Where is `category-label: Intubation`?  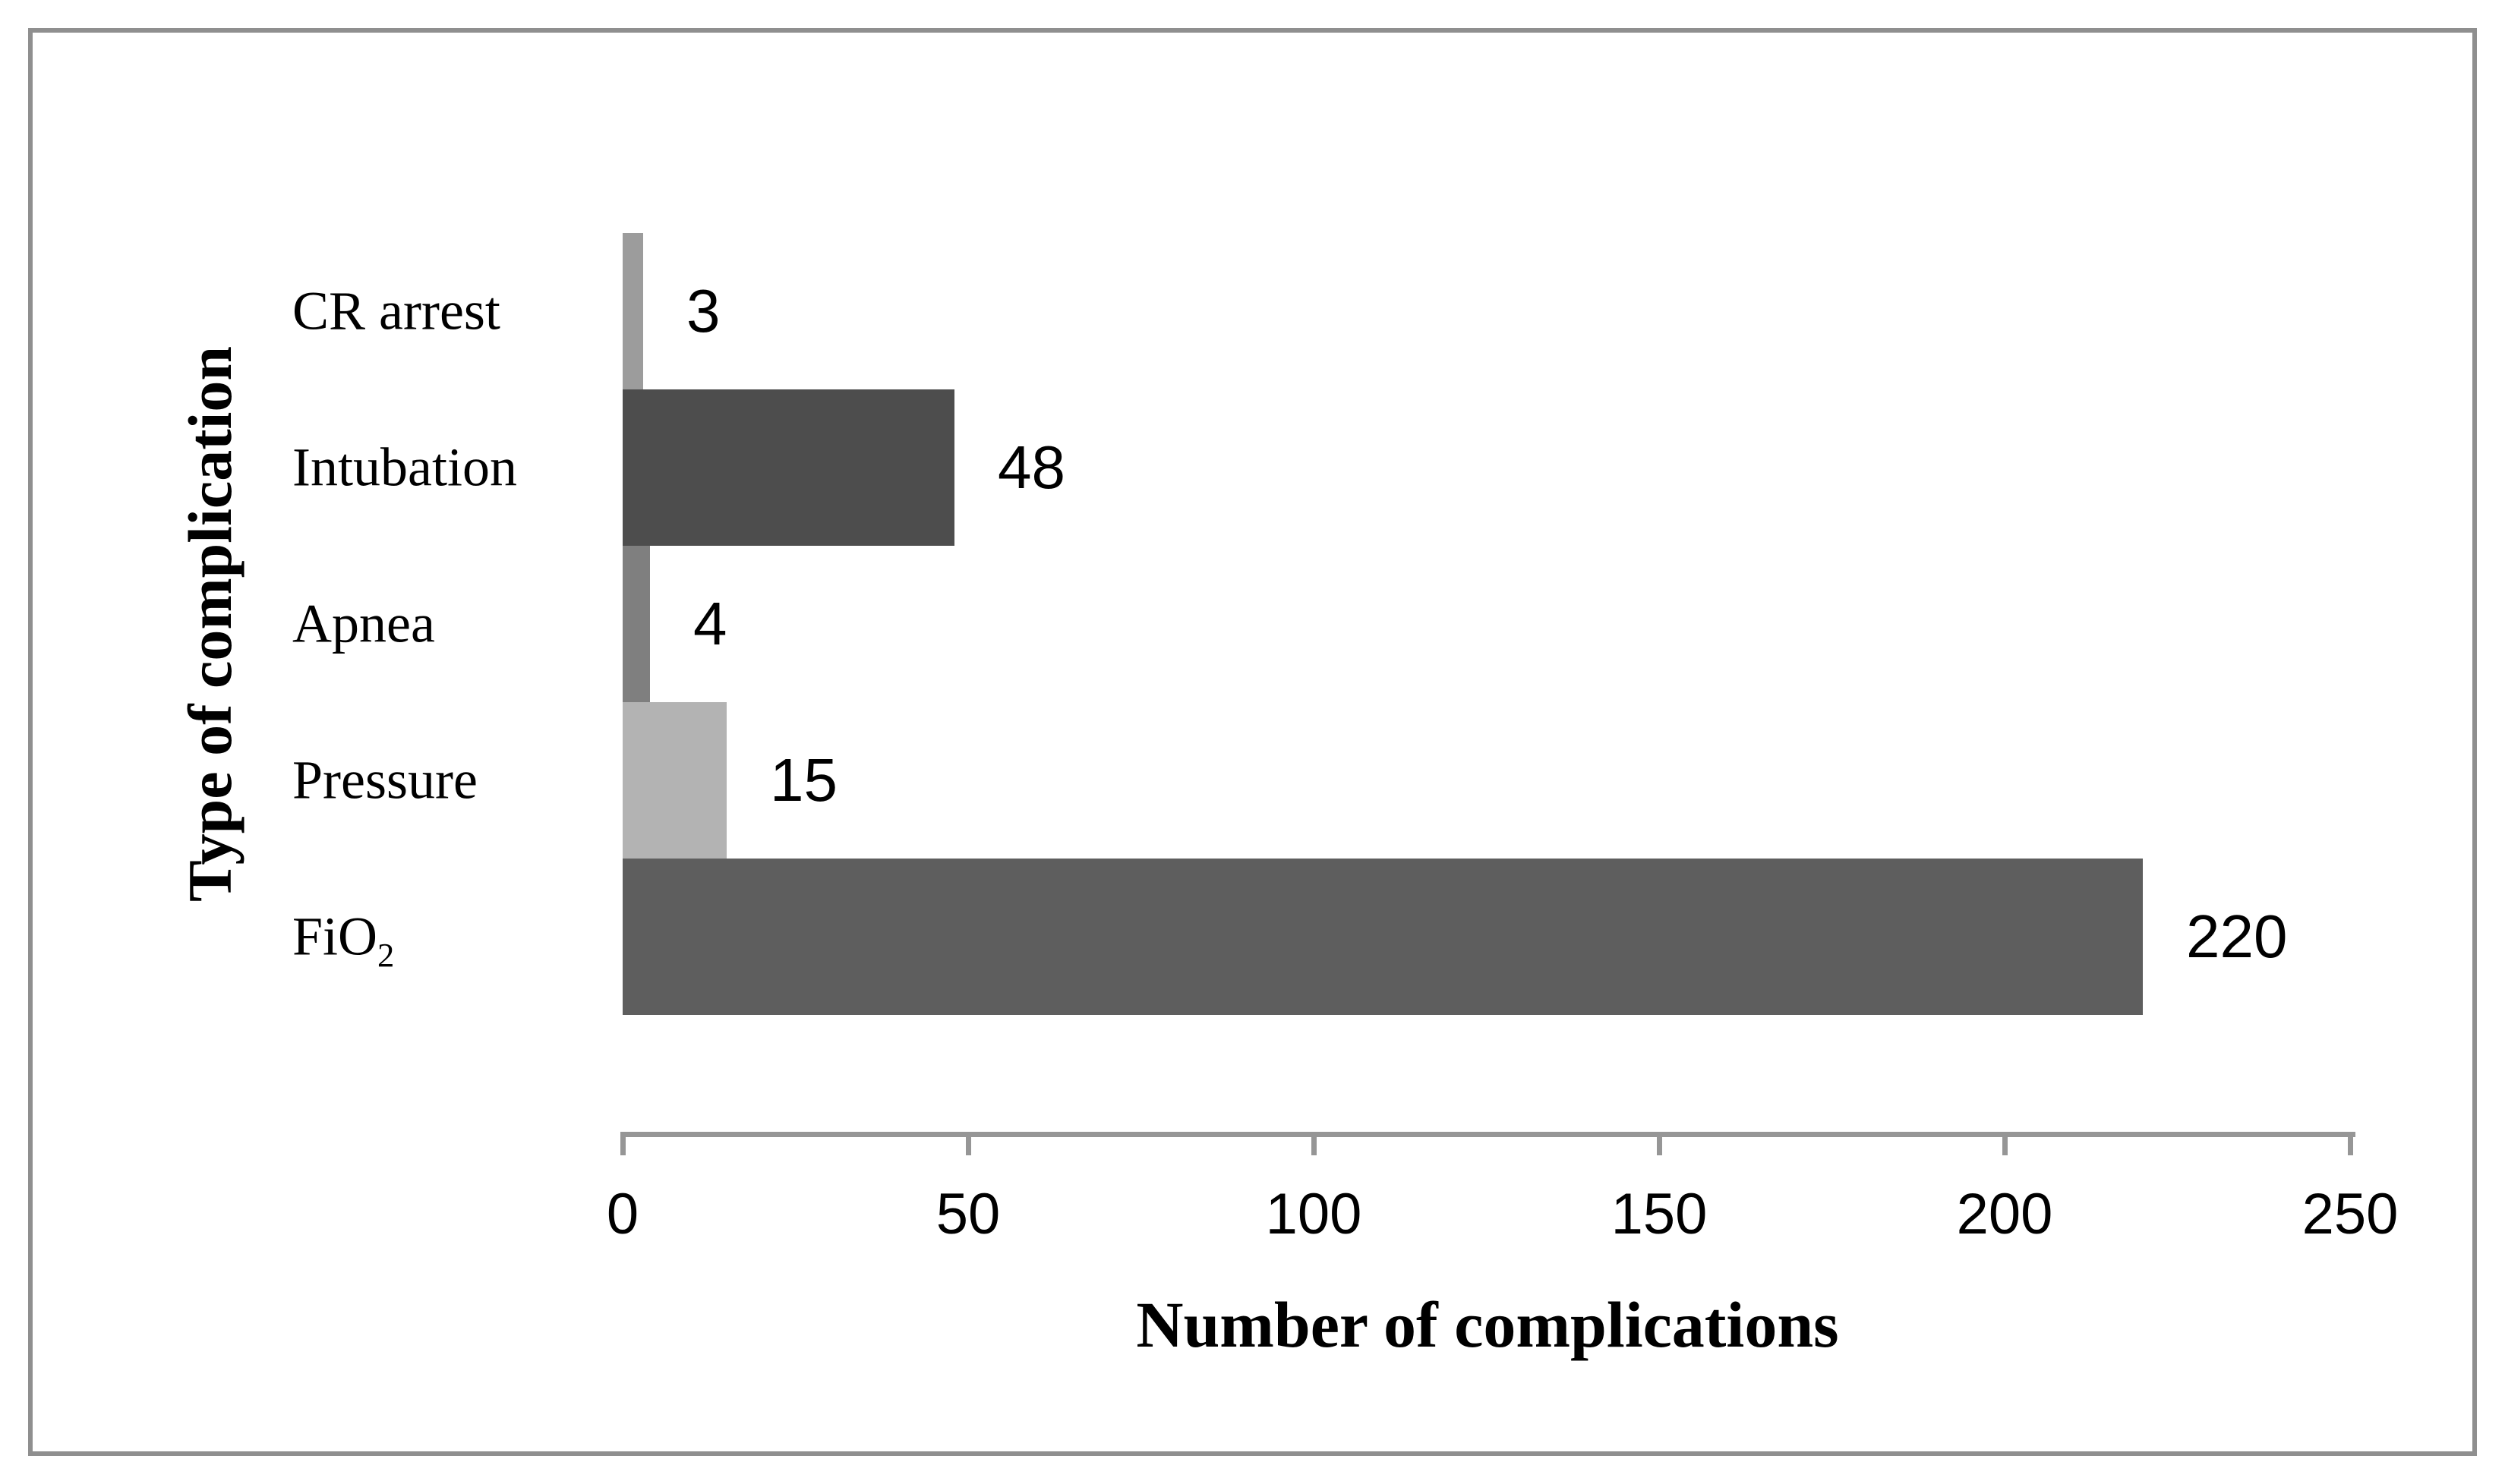 category-label: Intubation is located at coordinates (404, 467).